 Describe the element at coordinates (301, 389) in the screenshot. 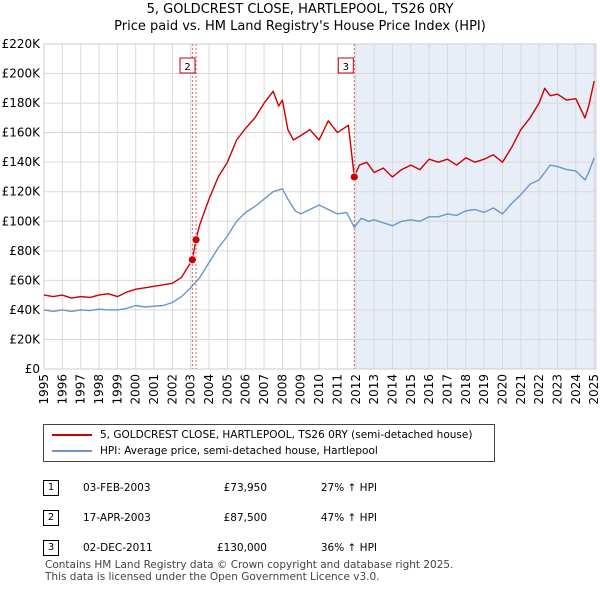

I see `x-tick-label: 2009` at that location.